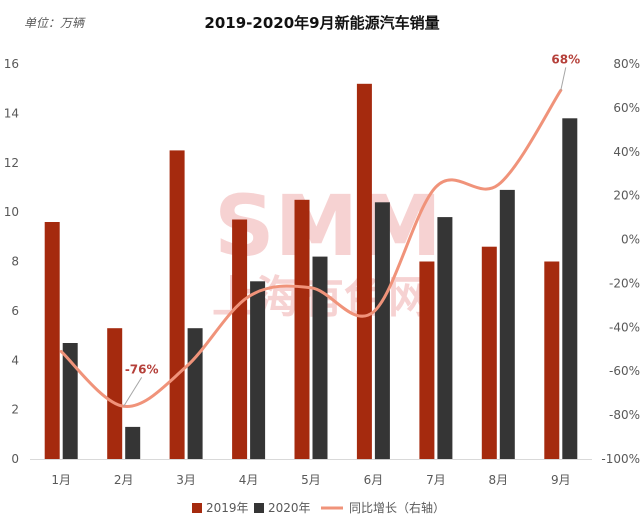 This screenshot has height=530, width=644. What do you see at coordinates (61, 480) in the screenshot?
I see `x-tick-label: 1月` at bounding box center [61, 480].